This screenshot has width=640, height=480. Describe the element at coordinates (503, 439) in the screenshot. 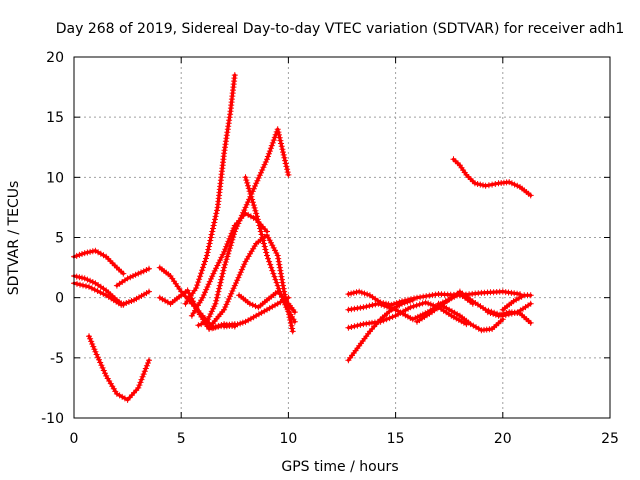

I see `x-tick-label: 20` at that location.